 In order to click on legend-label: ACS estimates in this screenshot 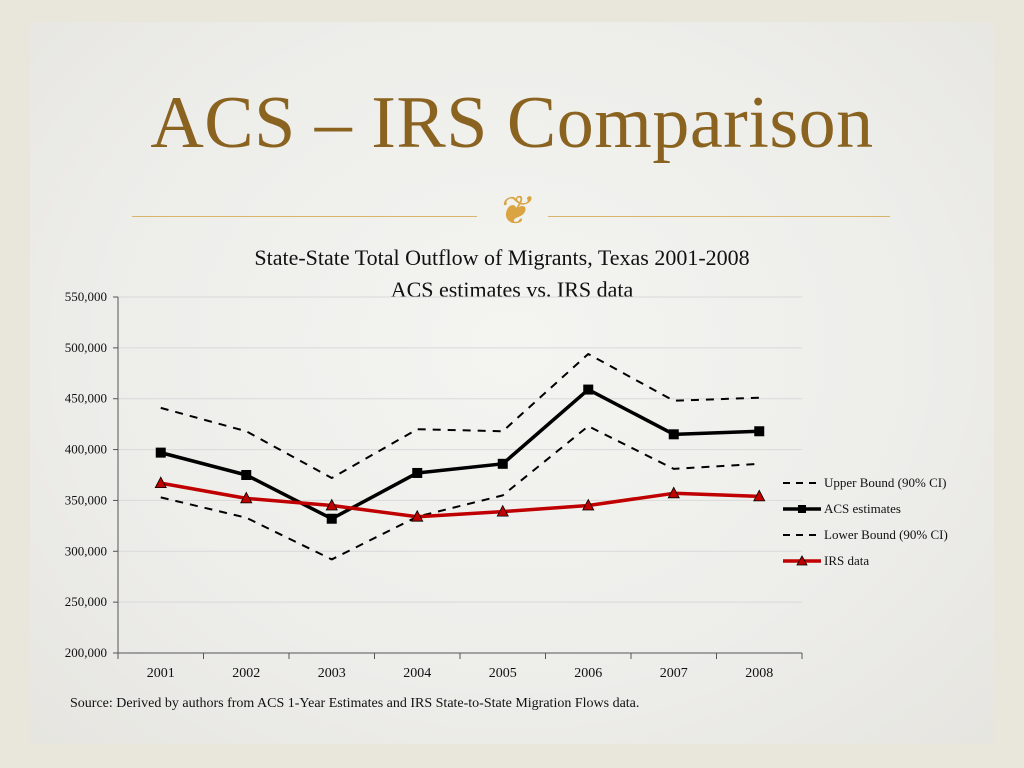, I will do `click(862, 508)`.